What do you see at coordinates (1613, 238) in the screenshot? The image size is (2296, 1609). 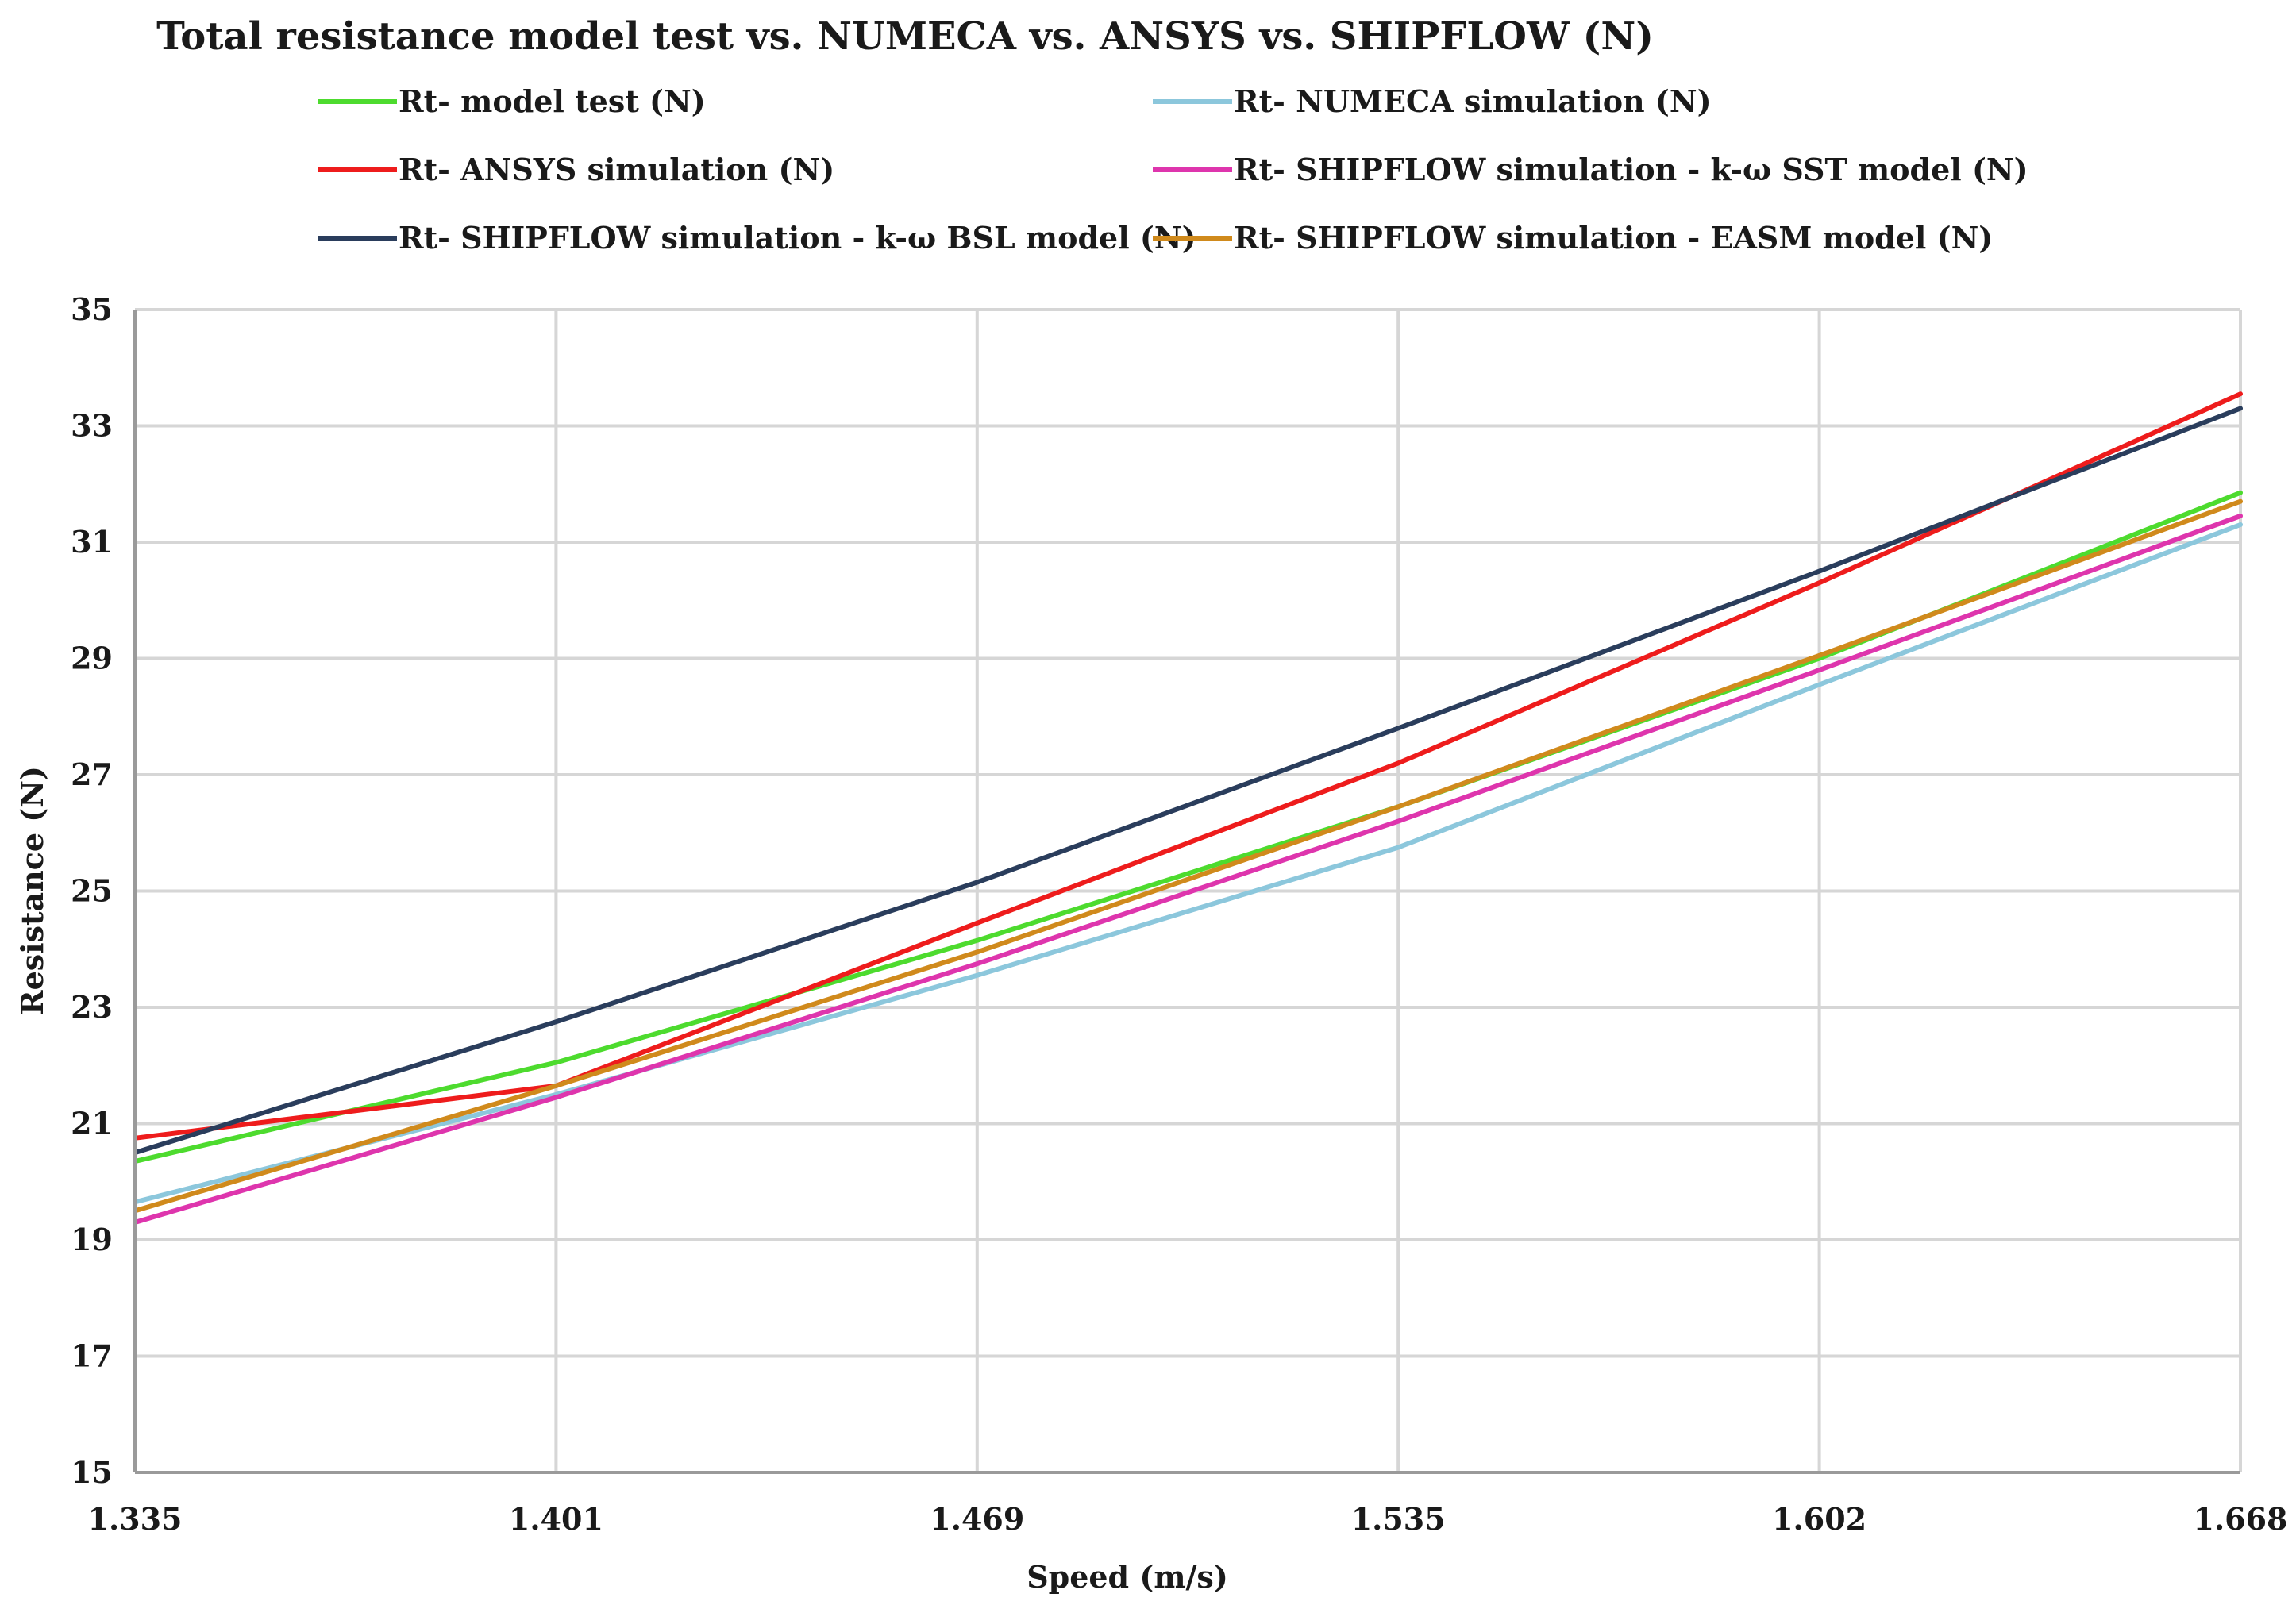 I see `legend-label: Rt- SHIPFLOW simulation - EASM model (N)` at bounding box center [1613, 238].